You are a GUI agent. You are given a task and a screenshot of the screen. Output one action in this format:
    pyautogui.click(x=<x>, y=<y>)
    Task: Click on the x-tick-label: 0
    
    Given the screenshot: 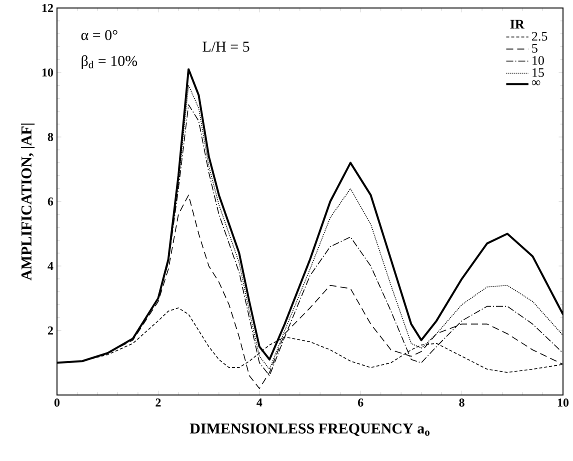 What is the action you would take?
    pyautogui.click(x=57, y=402)
    